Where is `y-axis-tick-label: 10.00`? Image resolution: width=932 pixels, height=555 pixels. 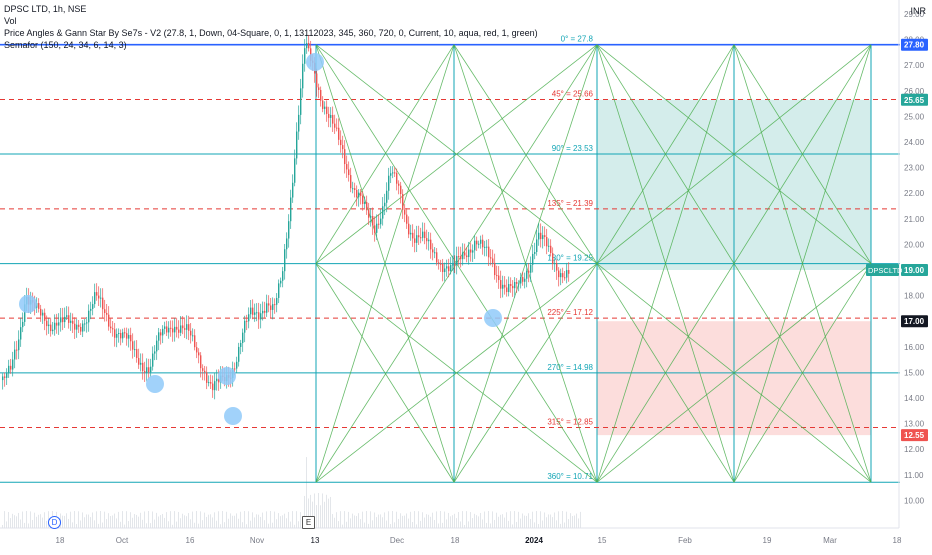 y-axis-tick-label: 10.00 is located at coordinates (914, 500).